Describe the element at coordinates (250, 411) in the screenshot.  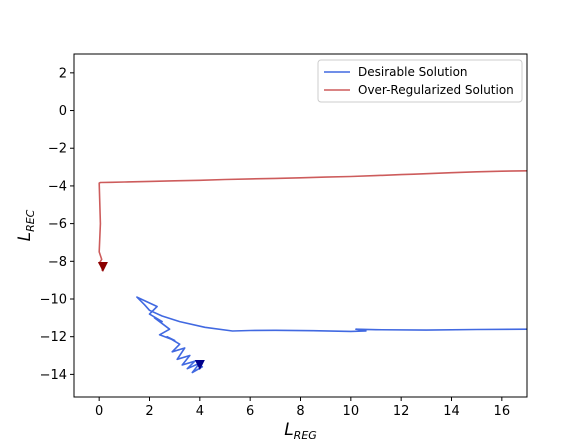
I see `x-tick-label: 6` at that location.